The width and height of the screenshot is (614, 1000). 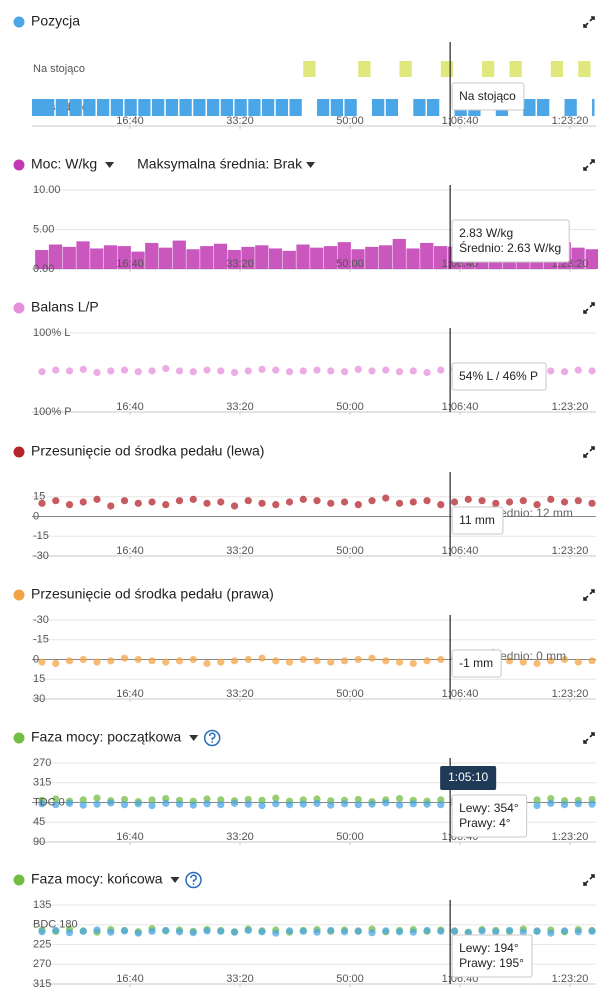 I want to click on y-category-label: Na stojąco, so click(x=59, y=69).